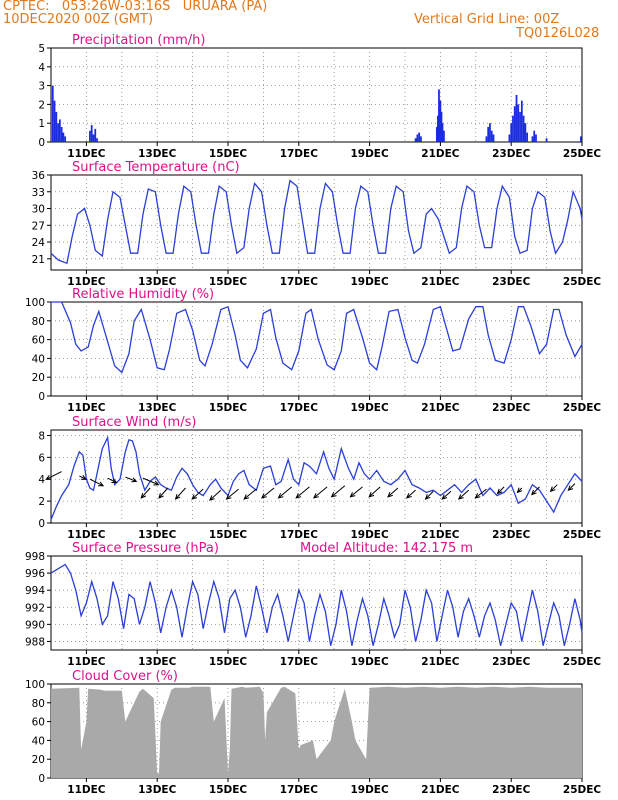  What do you see at coordinates (38, 341) in the screenshot?
I see `y-tick-label: 60` at bounding box center [38, 341].